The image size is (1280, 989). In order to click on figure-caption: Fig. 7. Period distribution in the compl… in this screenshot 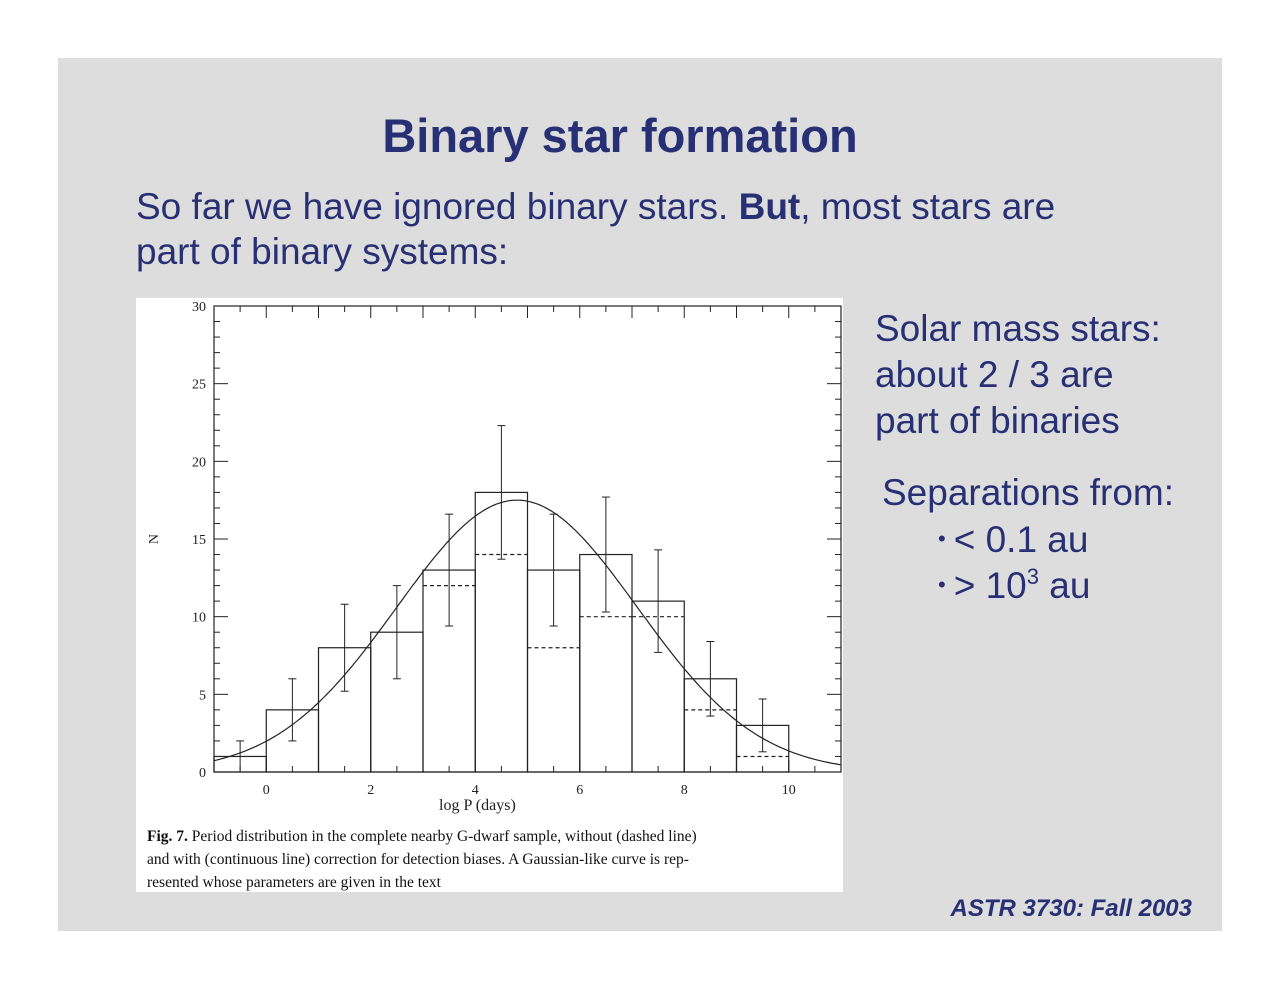, I will do `click(492, 859)`.